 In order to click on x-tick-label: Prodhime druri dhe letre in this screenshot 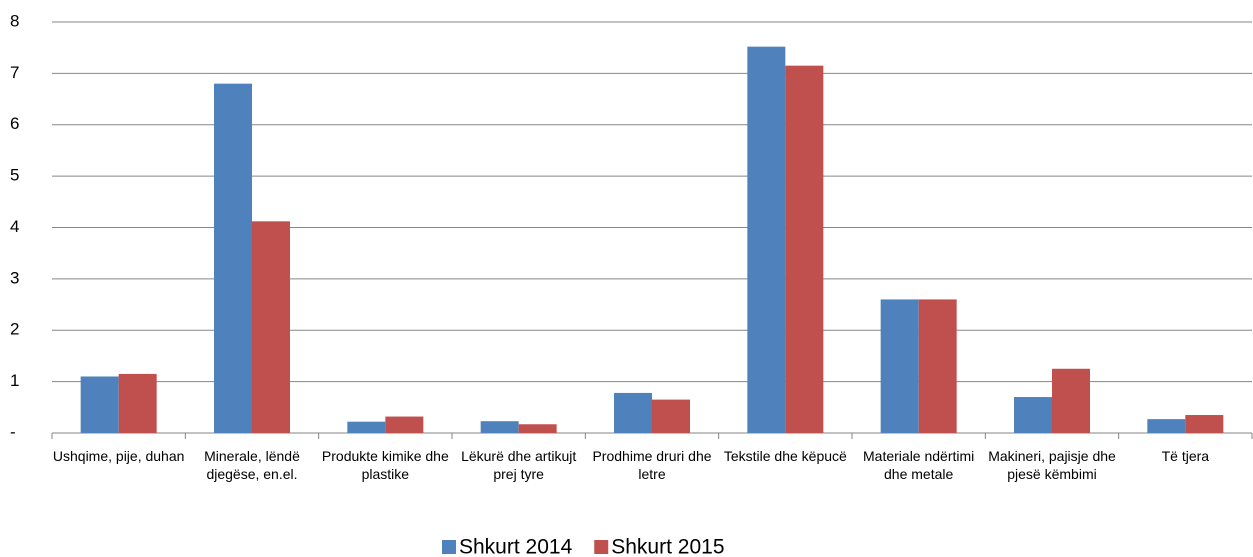, I will do `click(652, 465)`.